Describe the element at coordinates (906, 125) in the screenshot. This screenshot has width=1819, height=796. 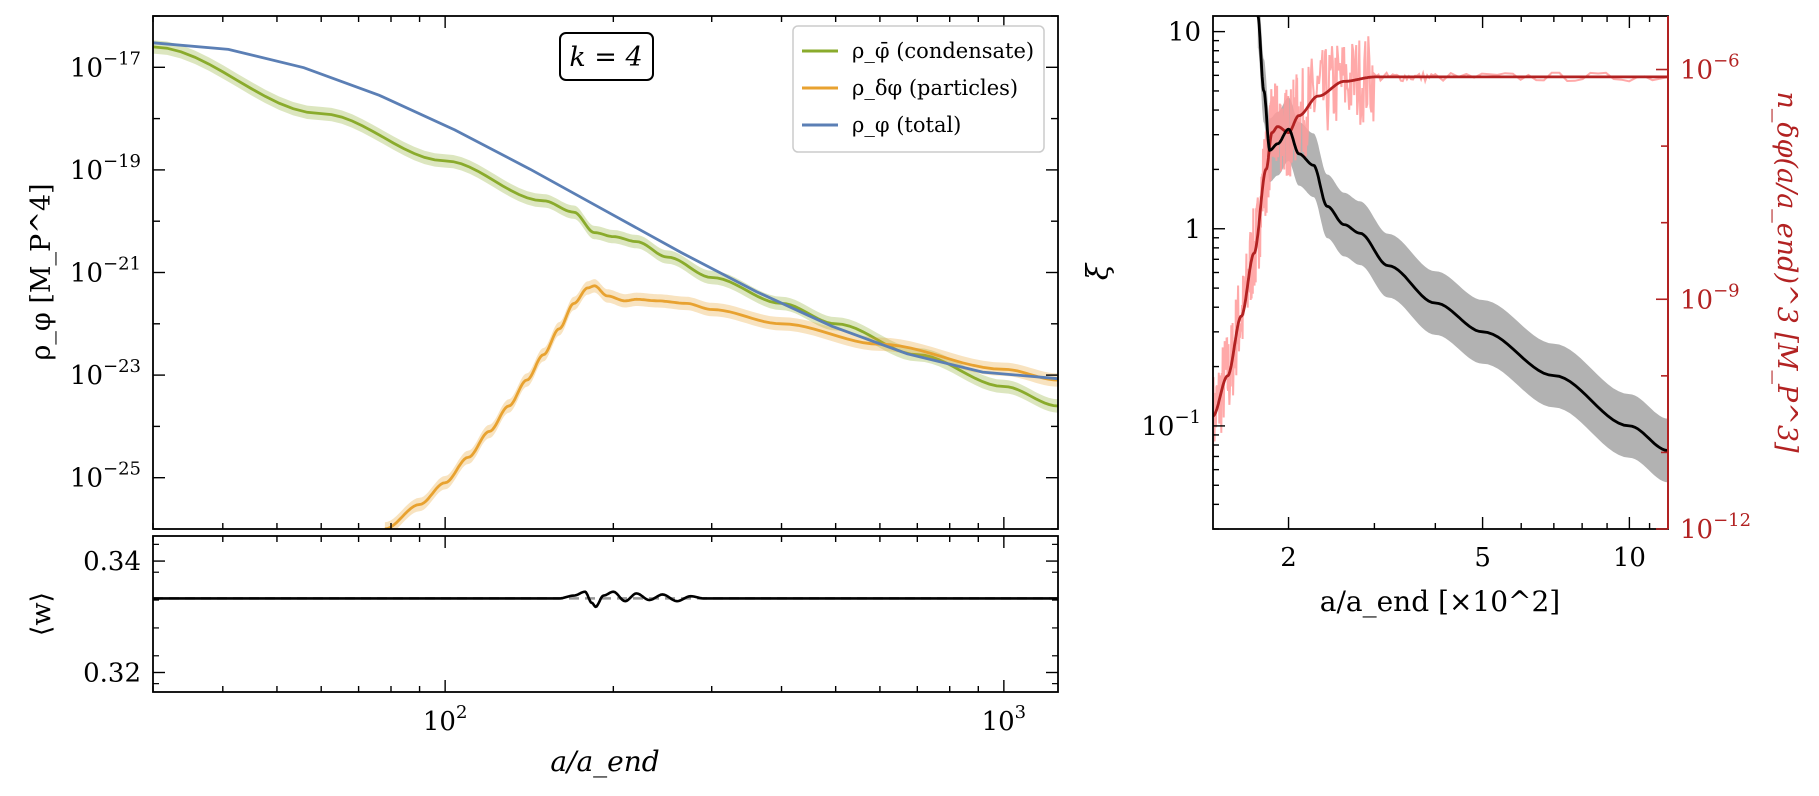
I see `legend-label-total: ρ_φ (total)` at that location.